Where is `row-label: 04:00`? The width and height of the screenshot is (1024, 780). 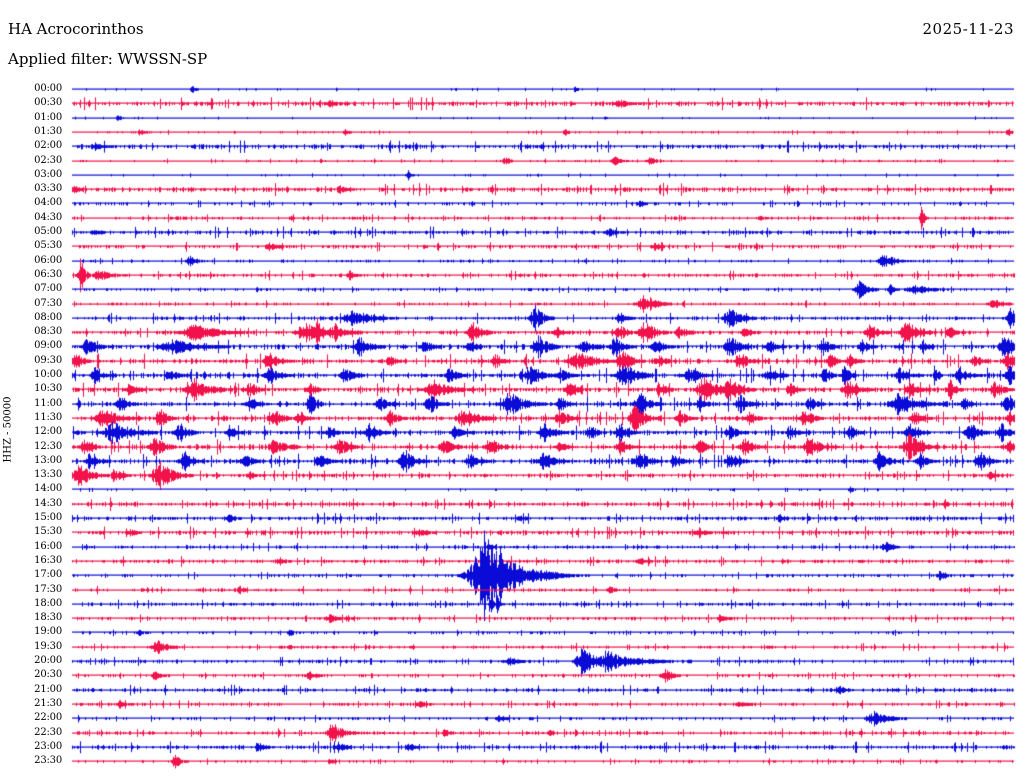
row-label: 04:00 is located at coordinates (48, 203).